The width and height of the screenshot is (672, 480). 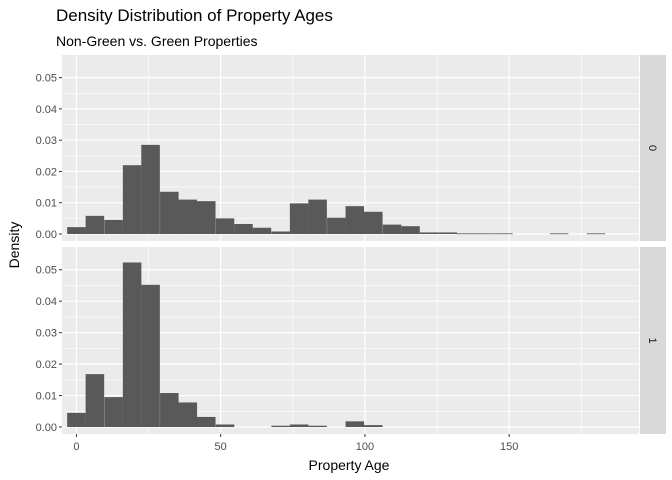 I want to click on x-tick-label: 150, so click(x=509, y=447).